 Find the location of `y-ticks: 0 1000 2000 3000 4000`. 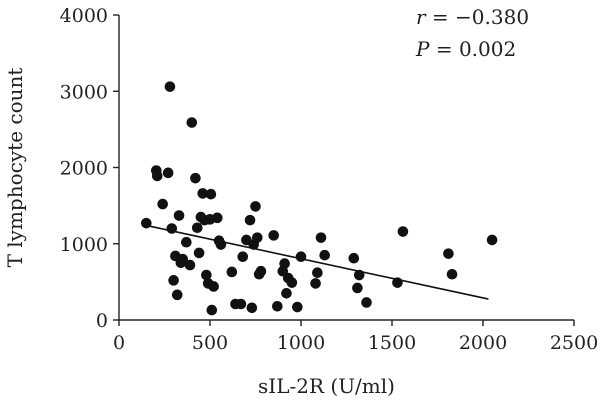

y-ticks: 0 1000 2000 3000 4000 is located at coordinates (89, 168).